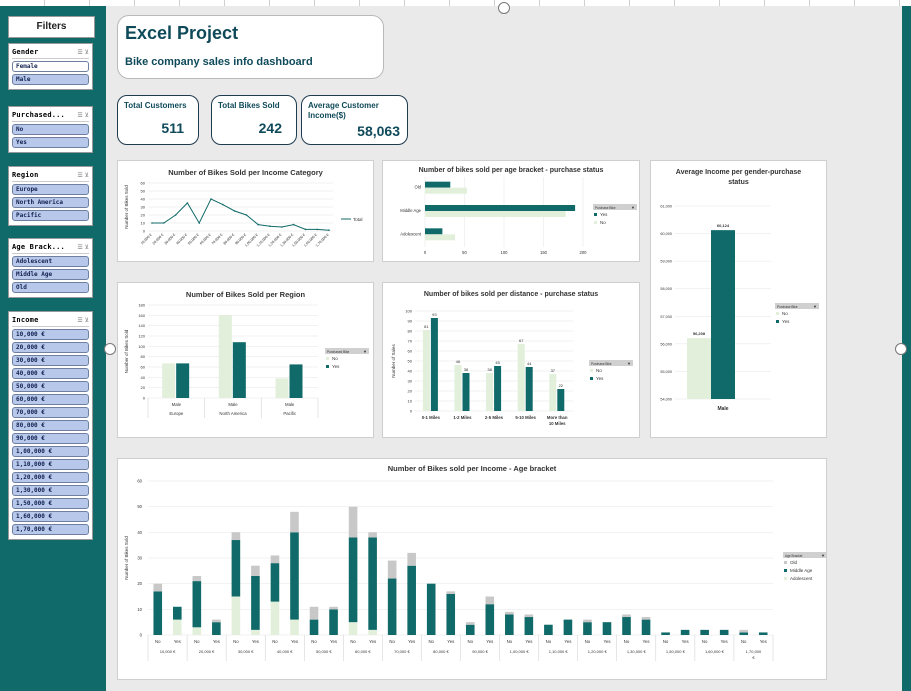  Describe the element at coordinates (544, 252) in the screenshot. I see `x-tick-label: 150` at that location.